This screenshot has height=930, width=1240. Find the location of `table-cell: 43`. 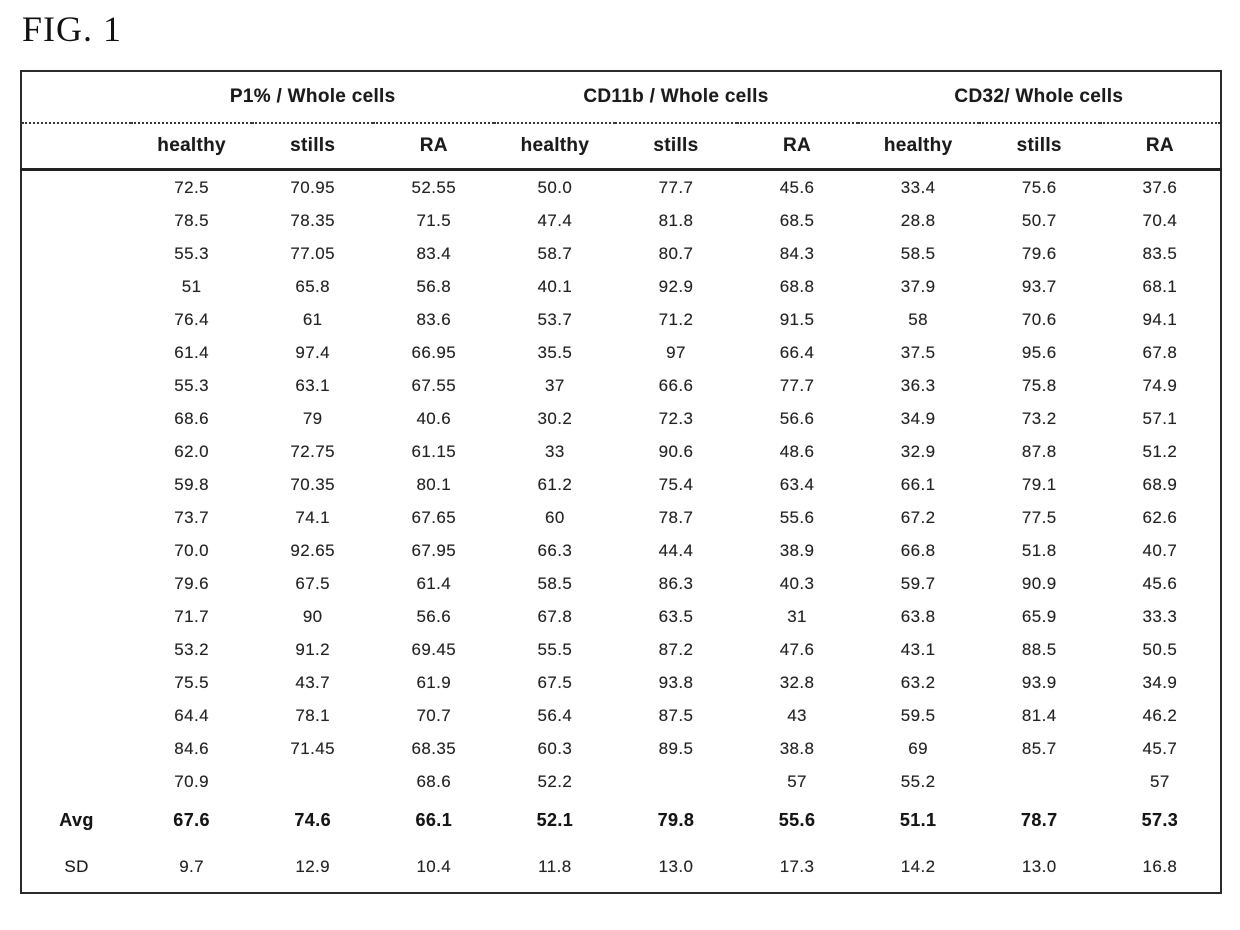

table-cell: 43 is located at coordinates (797, 715).